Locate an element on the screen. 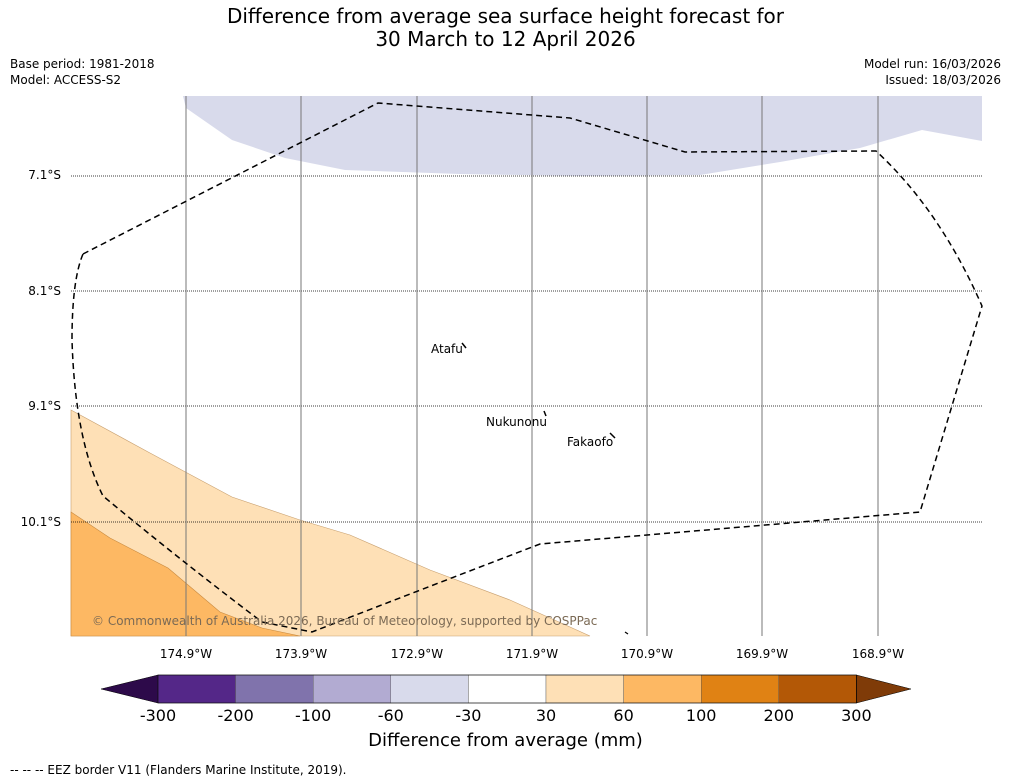 This screenshot has width=1011, height=781. colorbar-tick: 100 is located at coordinates (701, 715).